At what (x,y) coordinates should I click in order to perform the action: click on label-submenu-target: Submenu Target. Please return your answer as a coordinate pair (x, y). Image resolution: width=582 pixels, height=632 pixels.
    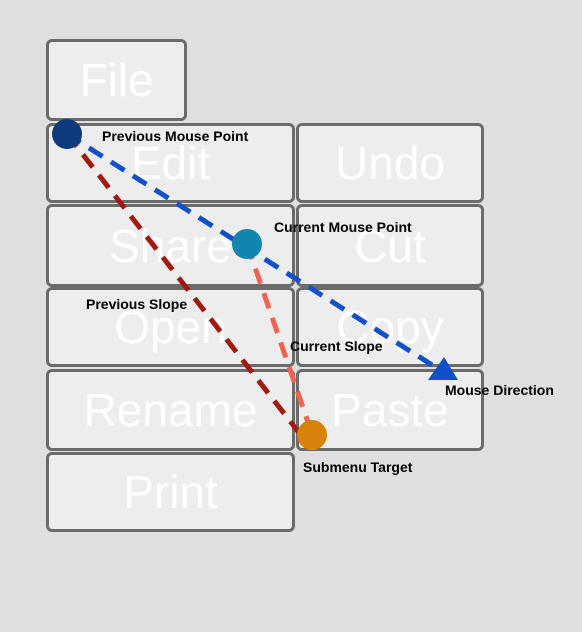
    Looking at the image, I should click on (358, 467).